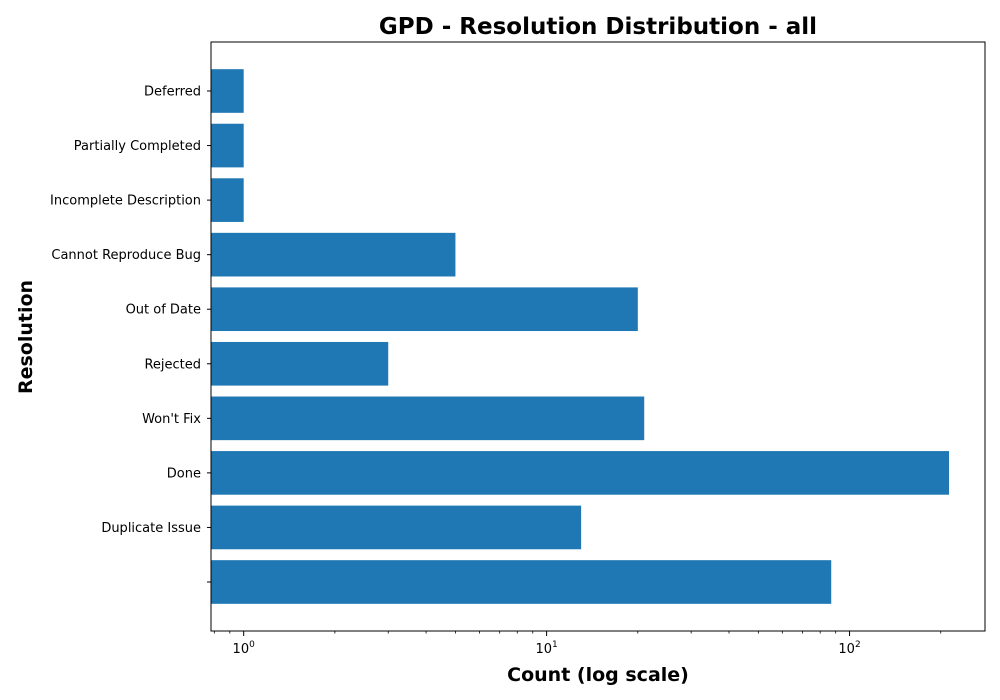 This screenshot has height=700, width=1000. Describe the element at coordinates (580, 473) in the screenshot. I see `bar-done` at that location.